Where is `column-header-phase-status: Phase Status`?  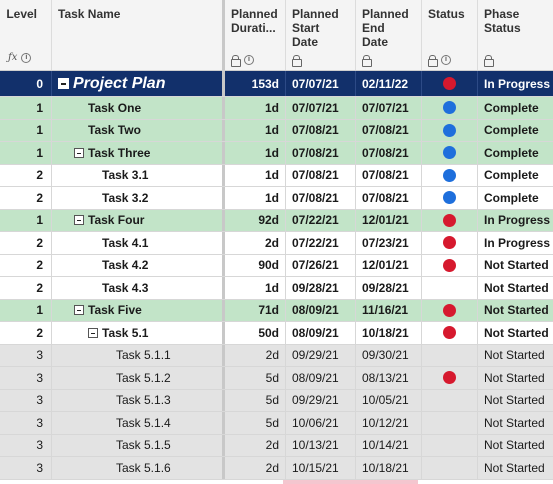
column-header-phase-status: Phase Status is located at coordinates (515, 35).